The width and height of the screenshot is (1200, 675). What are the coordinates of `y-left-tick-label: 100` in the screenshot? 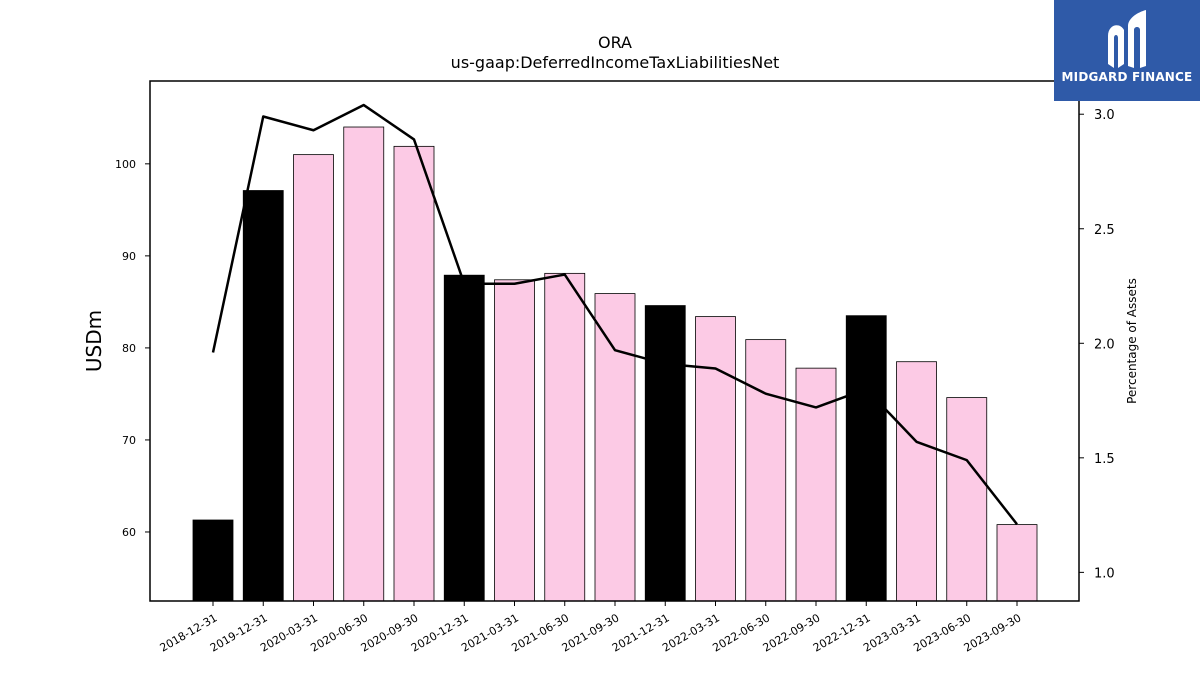 It's located at (125, 164).